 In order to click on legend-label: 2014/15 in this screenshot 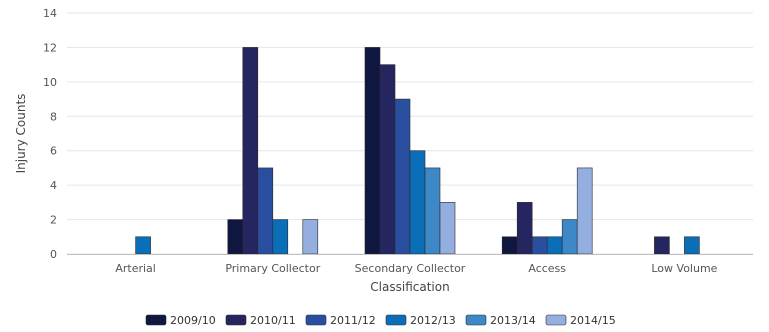, I will do `click(593, 320)`.